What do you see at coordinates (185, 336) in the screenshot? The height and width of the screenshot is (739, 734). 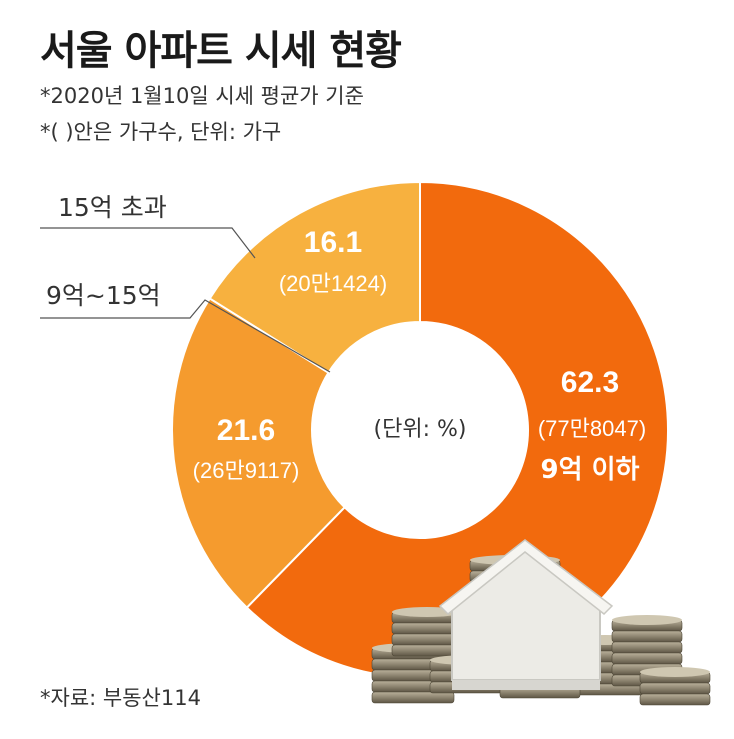 I see `leader-line-9to15` at bounding box center [185, 336].